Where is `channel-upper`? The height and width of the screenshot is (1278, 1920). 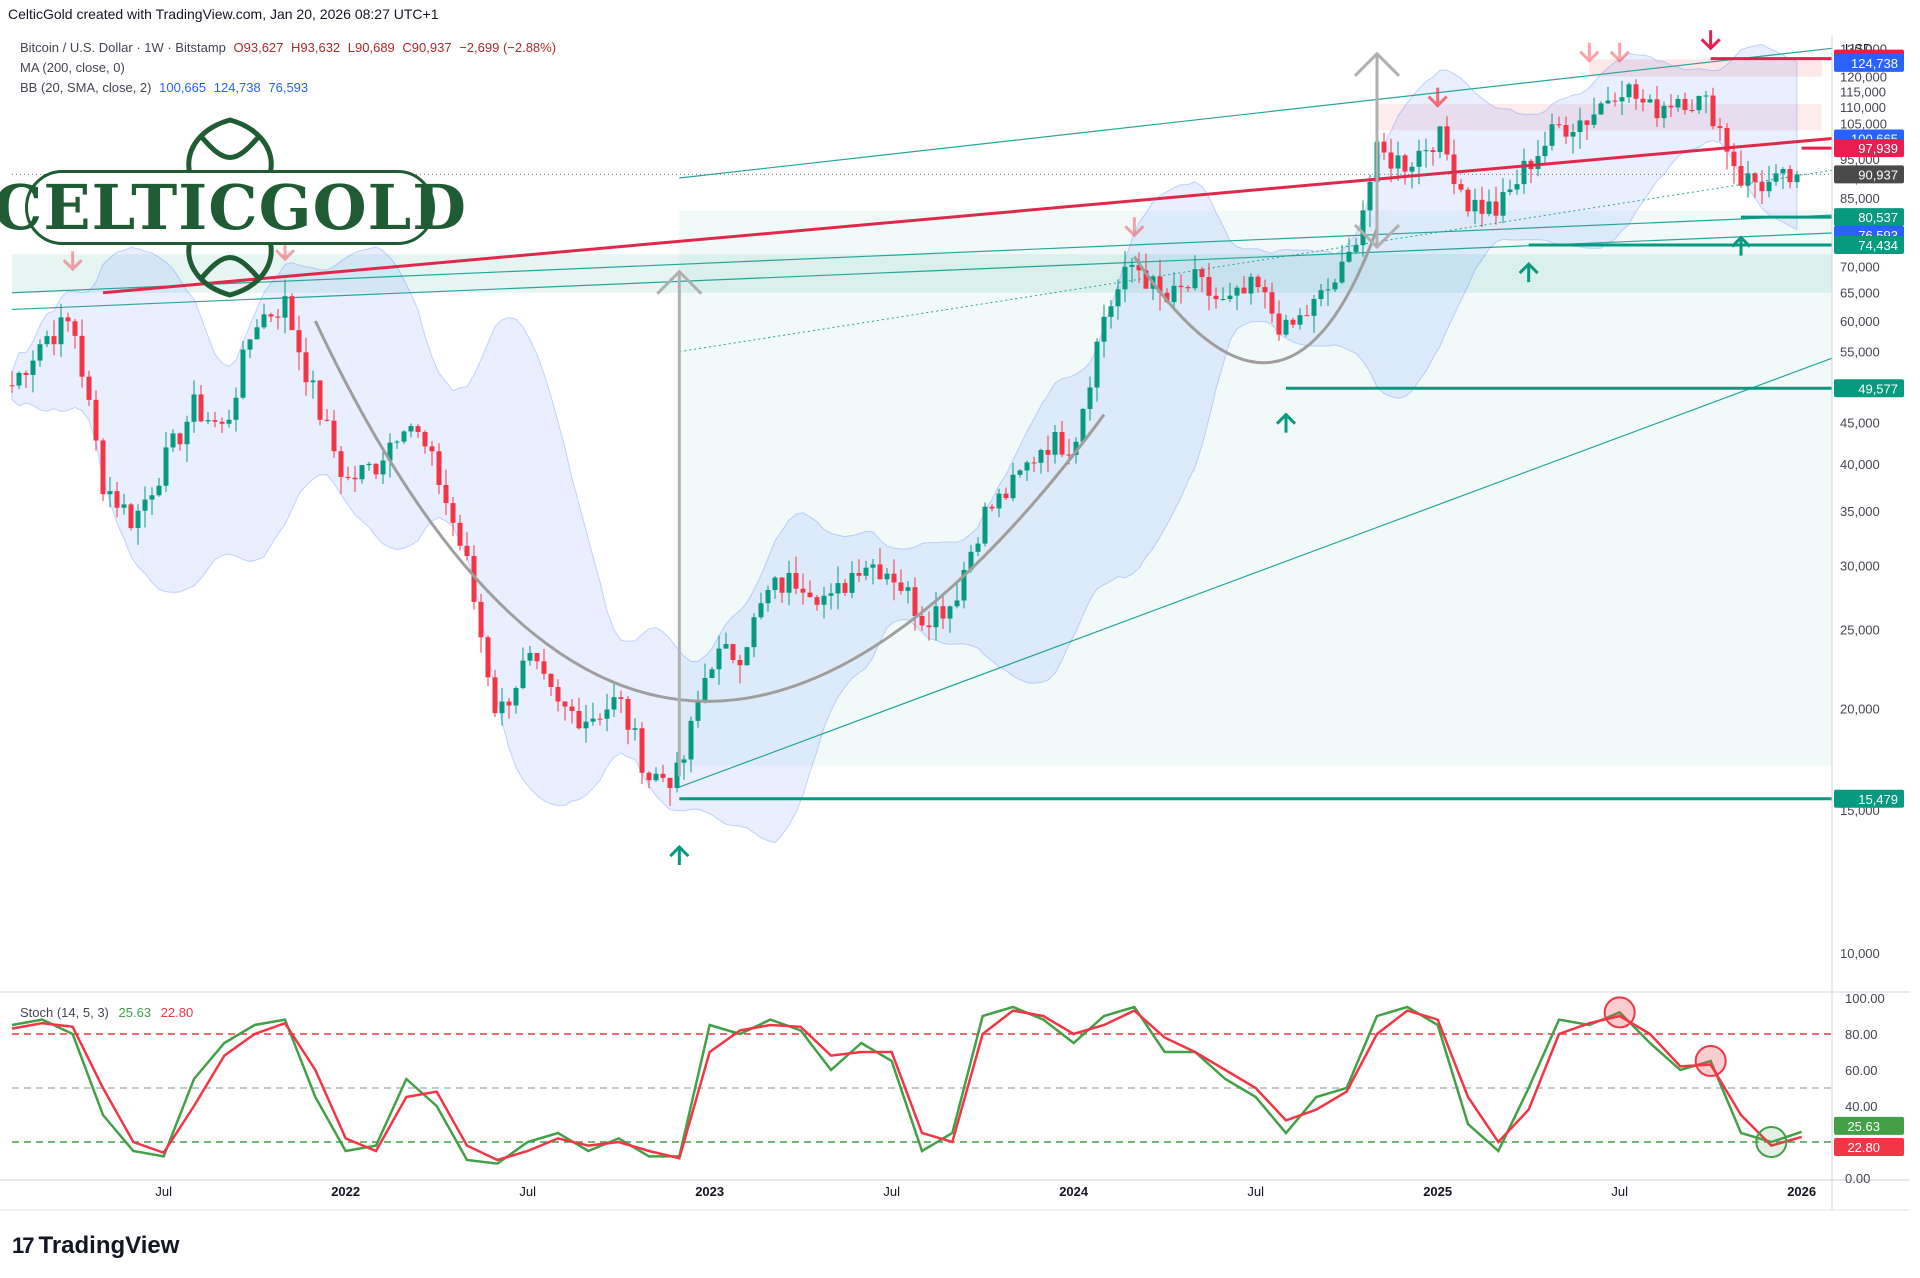 channel-upper is located at coordinates (1256, 113).